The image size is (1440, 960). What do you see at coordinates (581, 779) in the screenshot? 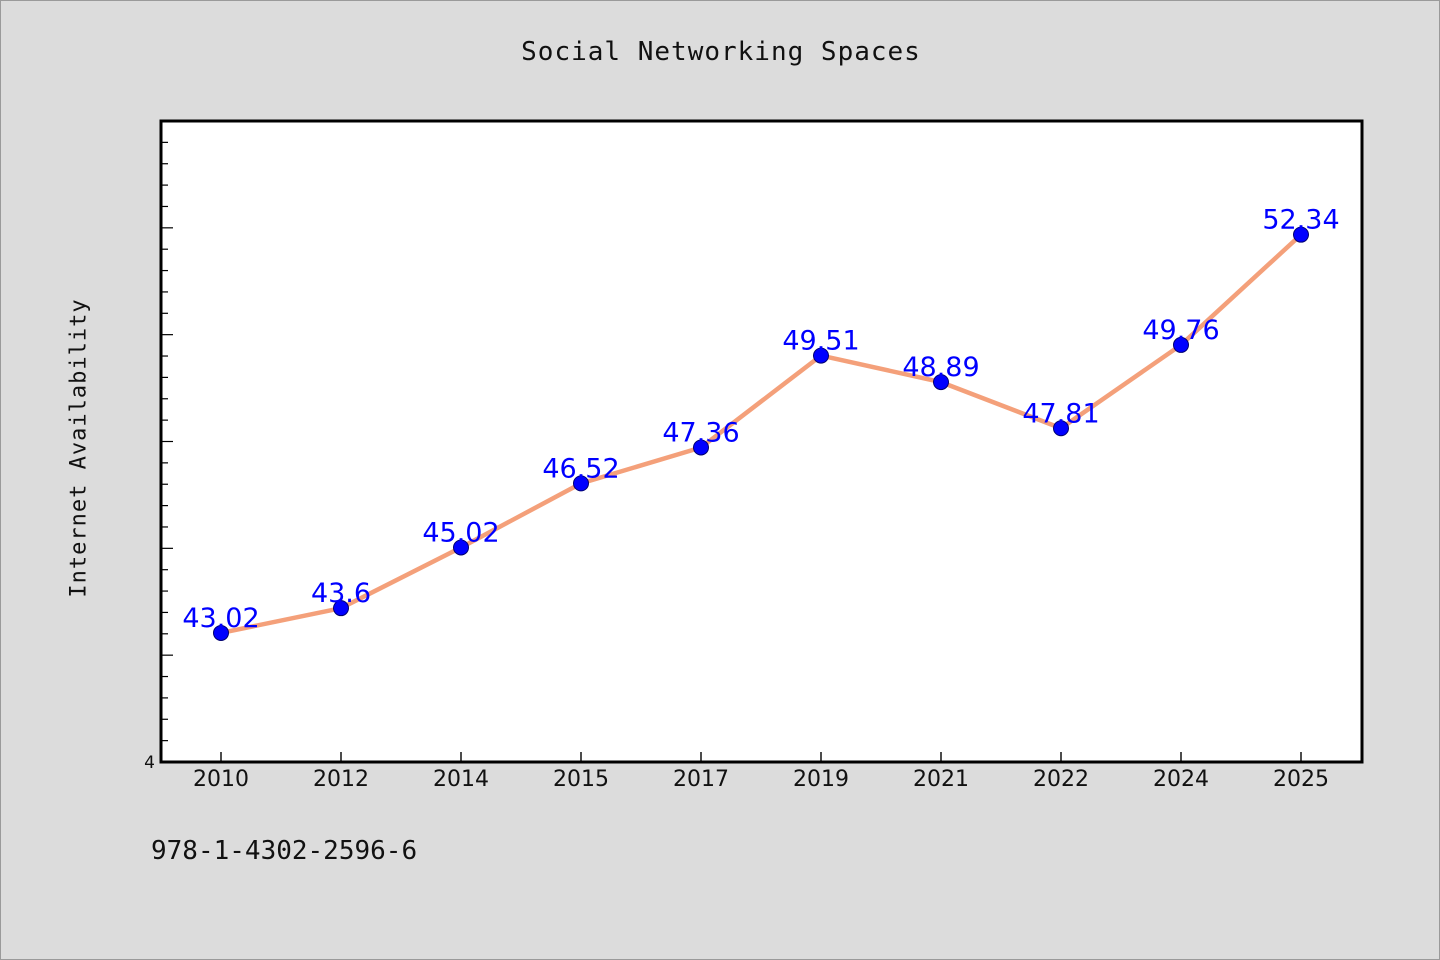
I see `x-tick-label: 2015` at bounding box center [581, 779].